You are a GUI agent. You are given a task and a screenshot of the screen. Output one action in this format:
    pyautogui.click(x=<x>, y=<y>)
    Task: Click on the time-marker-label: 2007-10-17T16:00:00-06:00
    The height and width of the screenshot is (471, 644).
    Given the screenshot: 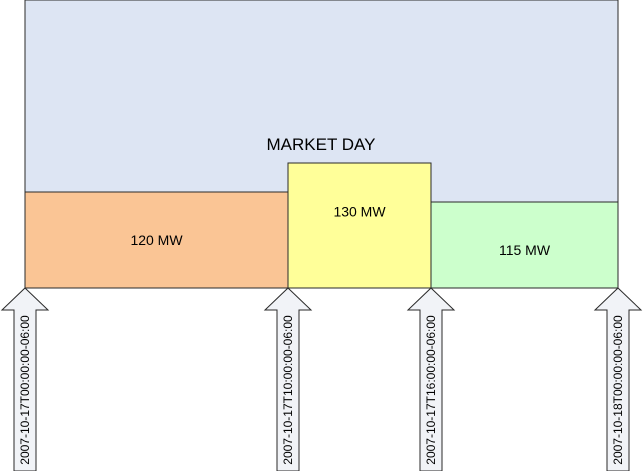 What is the action you would take?
    pyautogui.click(x=431, y=390)
    